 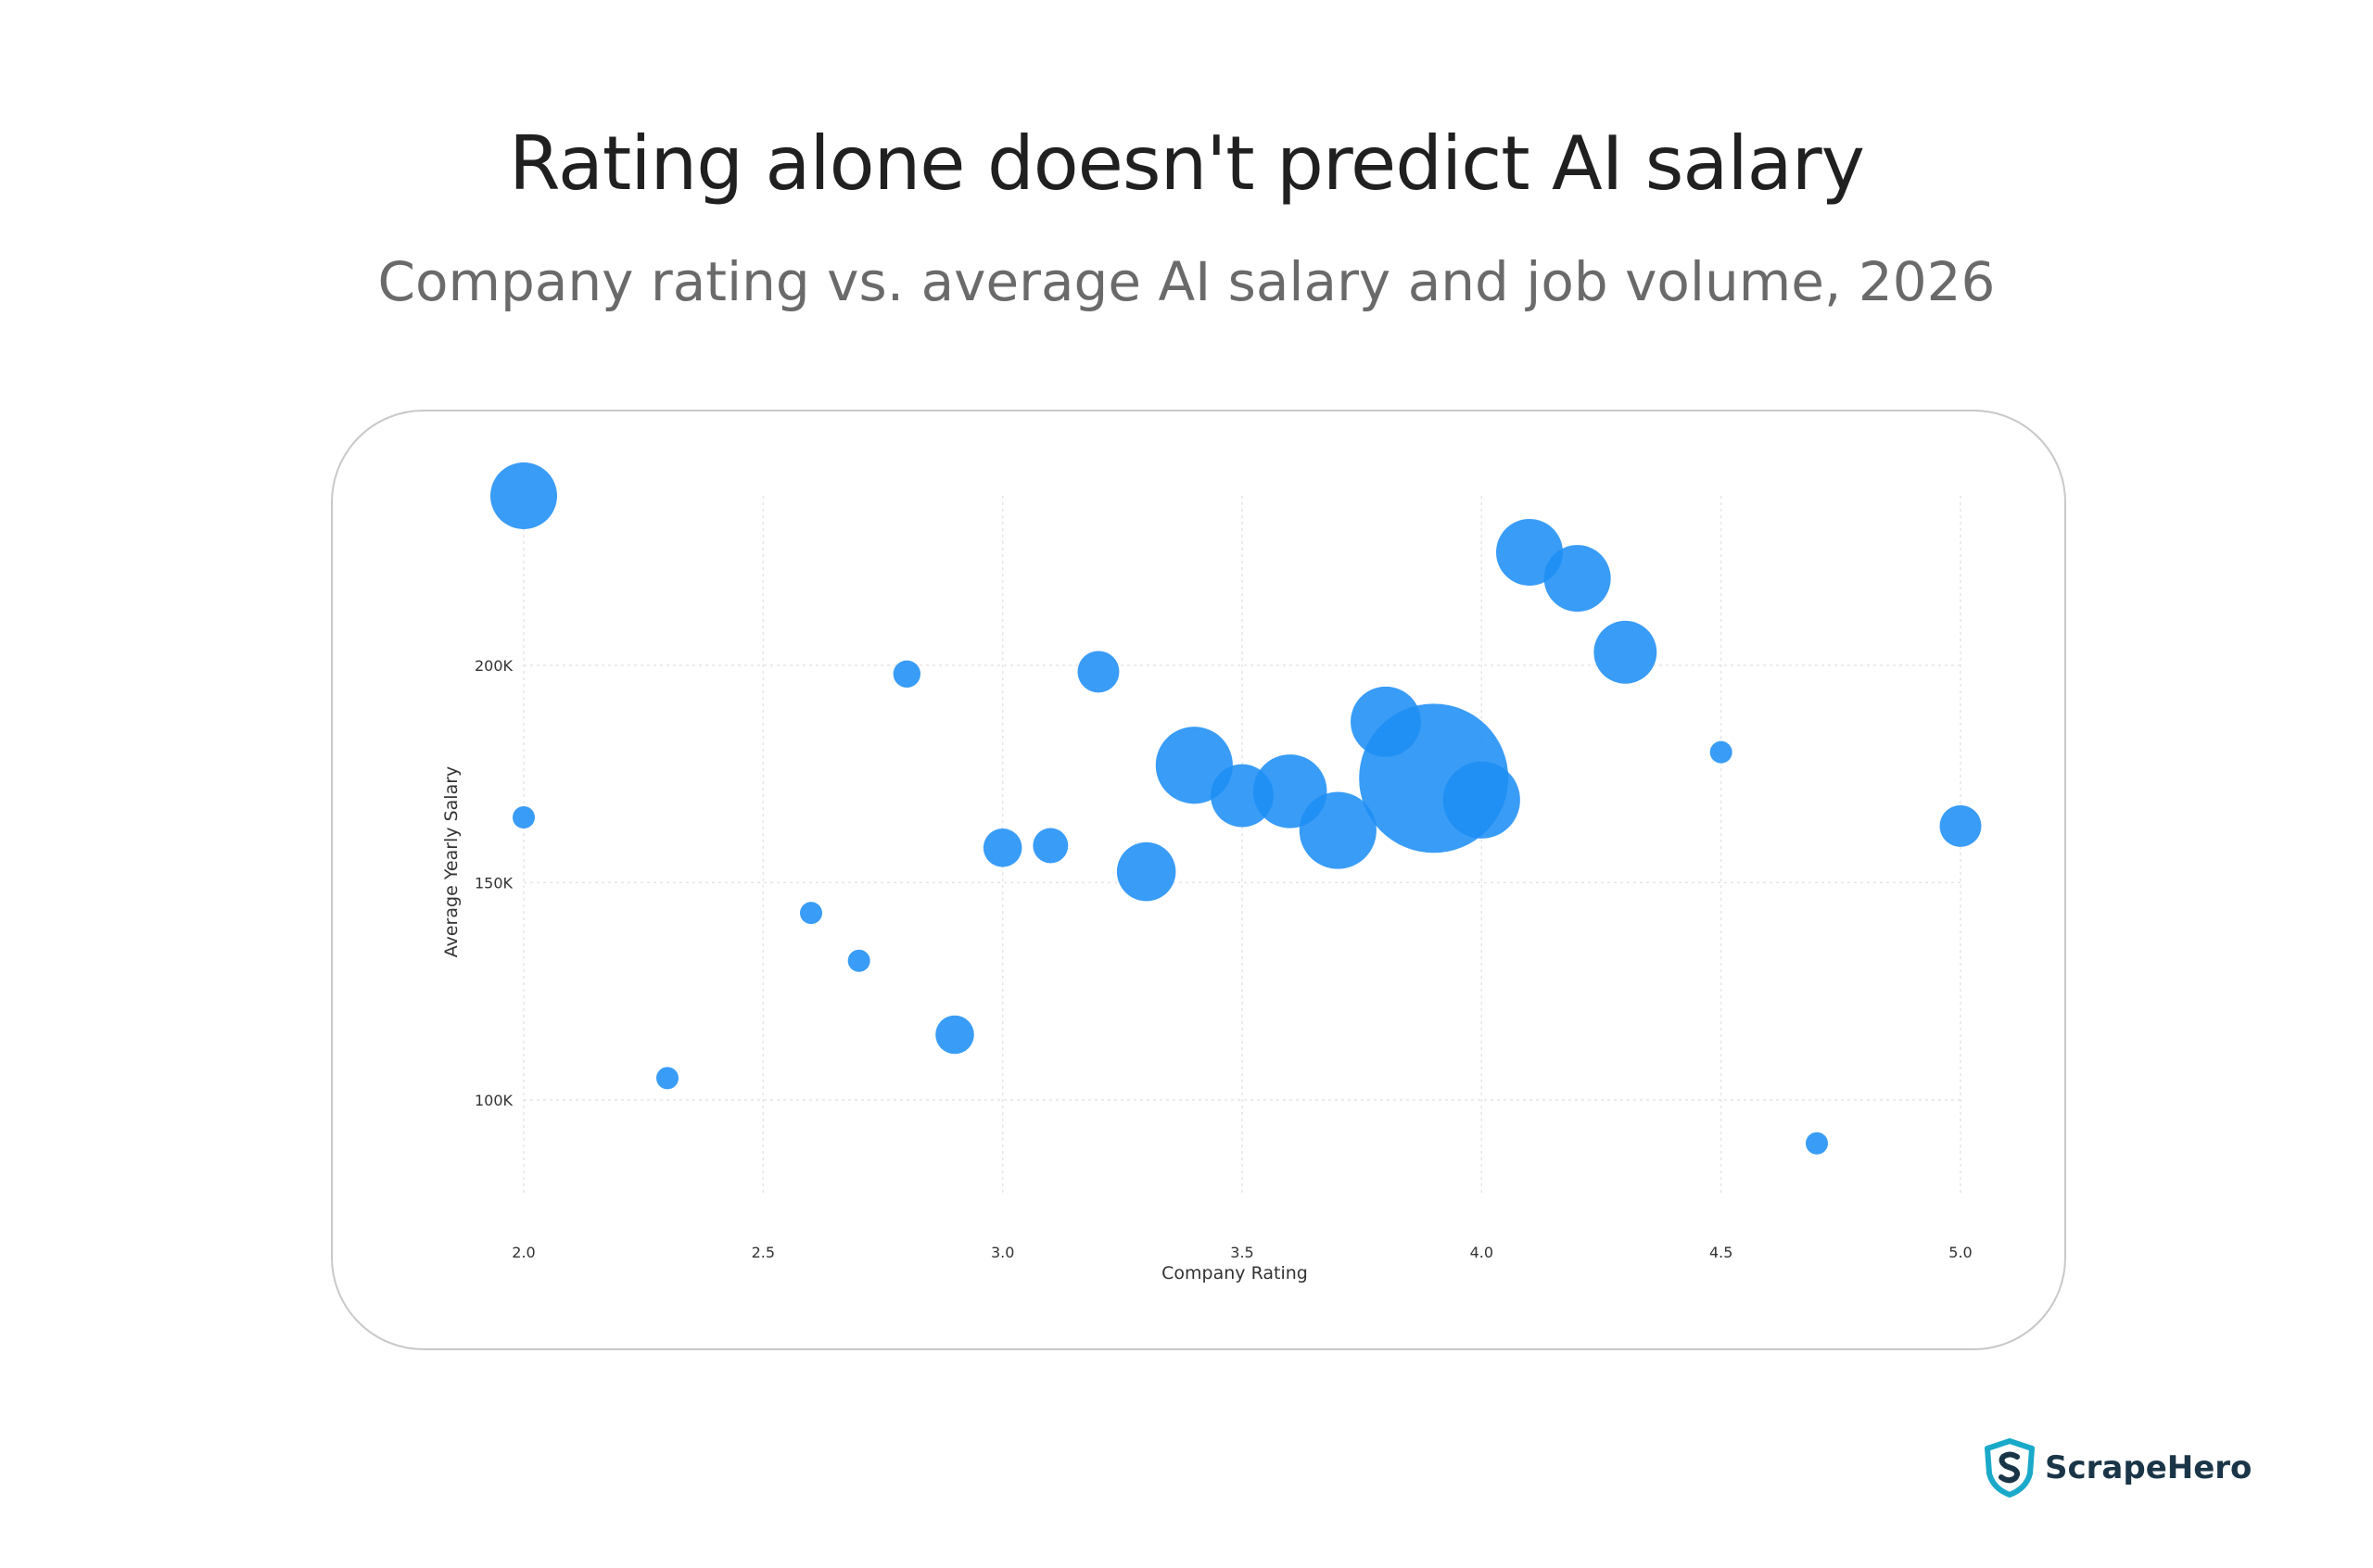 I want to click on x-tick-label: 2.5, so click(x=763, y=1252).